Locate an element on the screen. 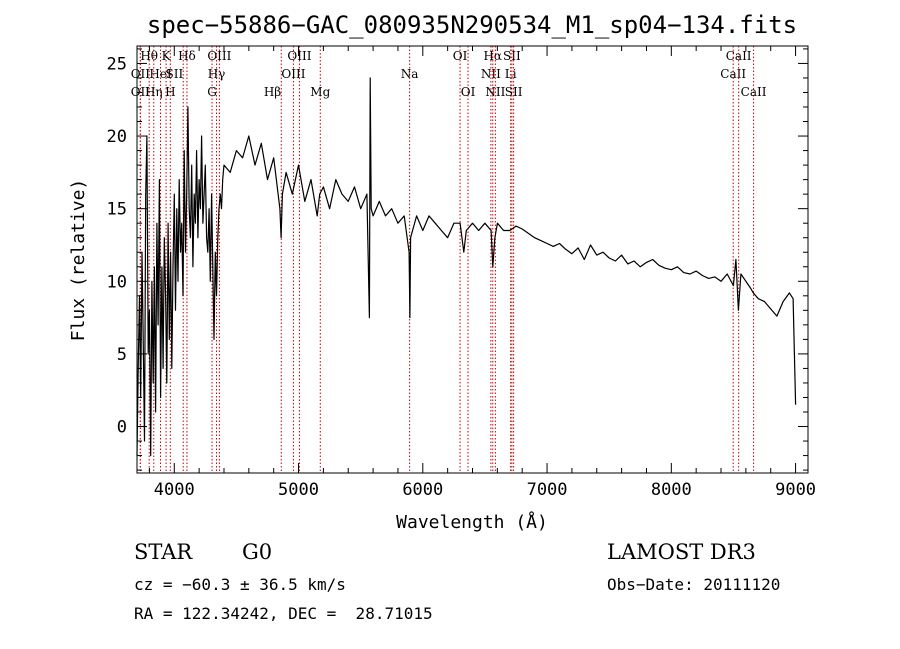 This screenshot has height=649, width=900. y-tick-label: 10 is located at coordinates (117, 282).